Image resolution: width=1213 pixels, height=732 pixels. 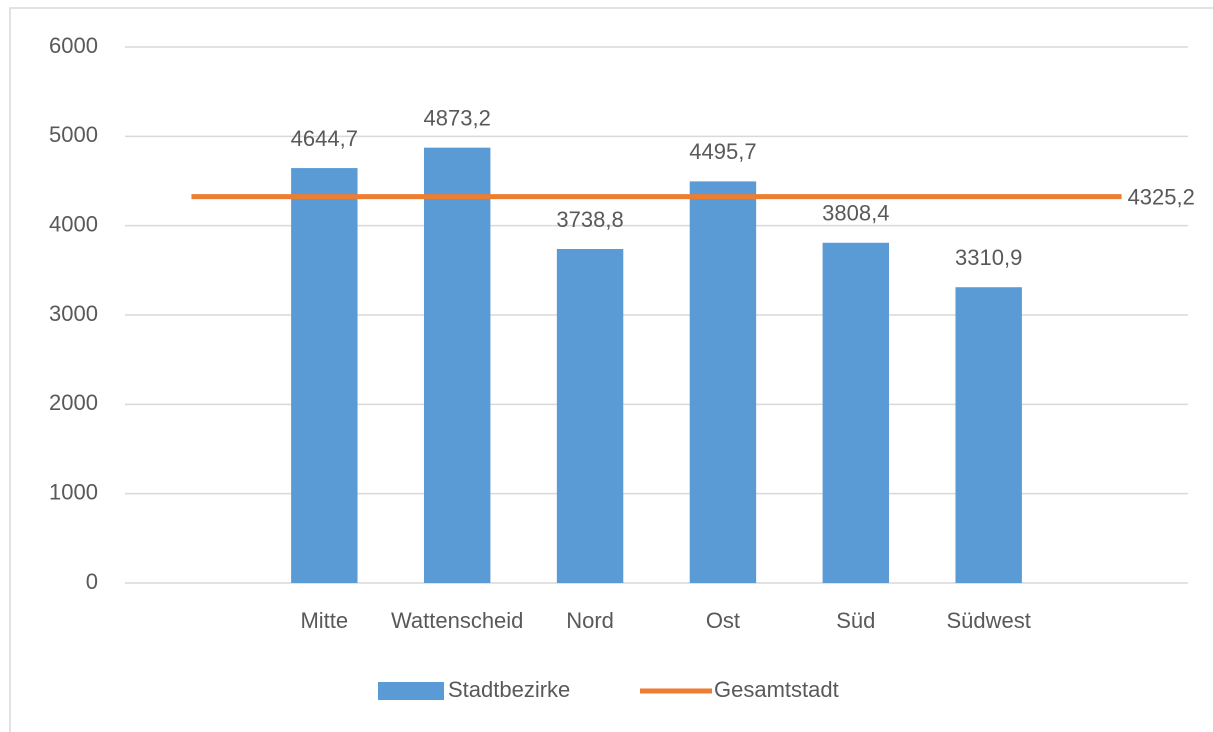 I want to click on data-label: 4873,2, so click(x=457, y=117).